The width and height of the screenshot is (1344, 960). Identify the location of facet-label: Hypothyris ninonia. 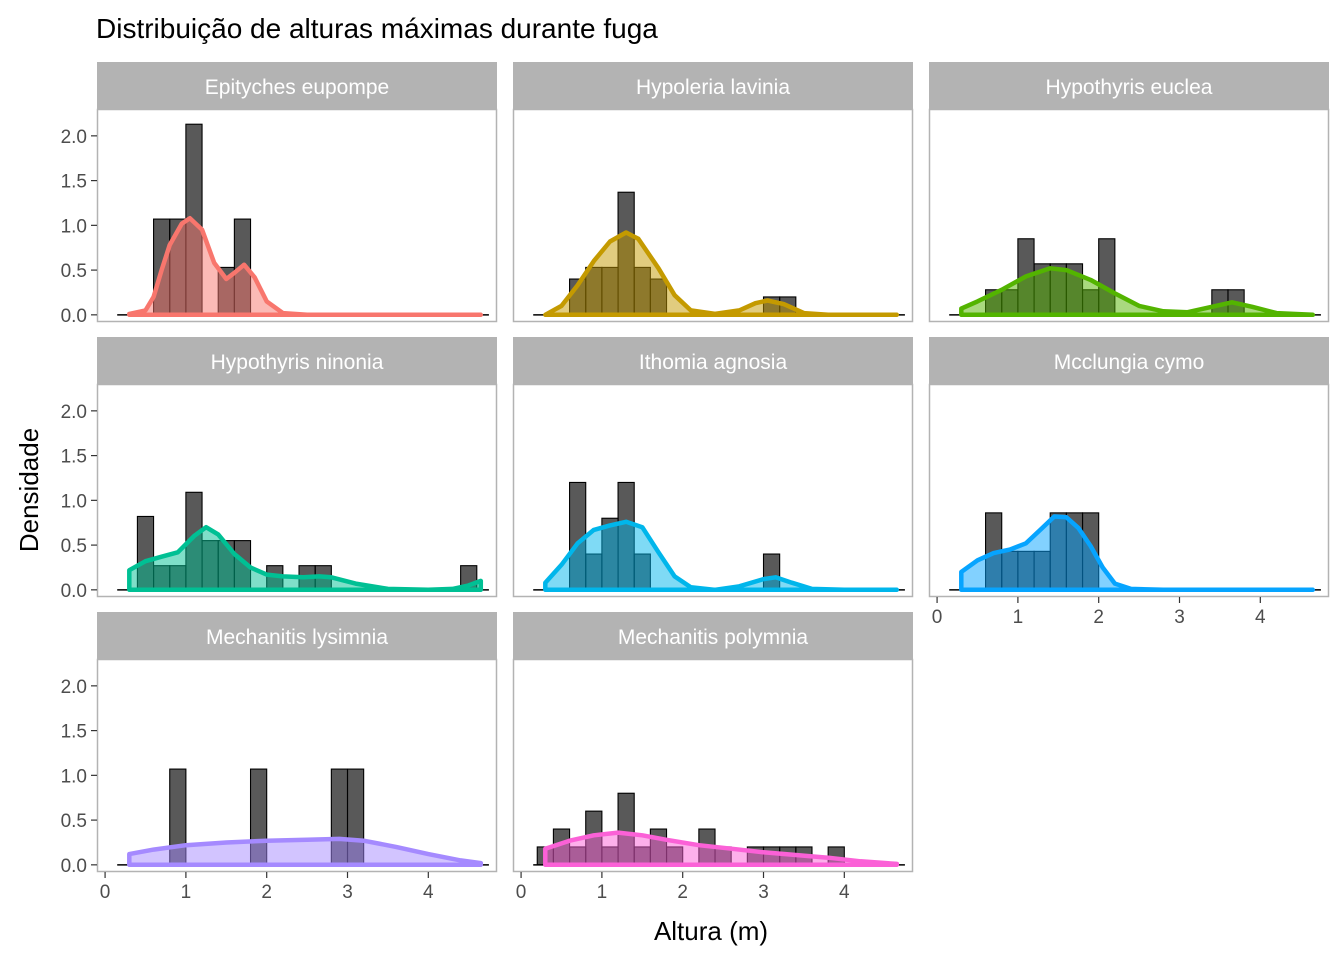
(297, 362).